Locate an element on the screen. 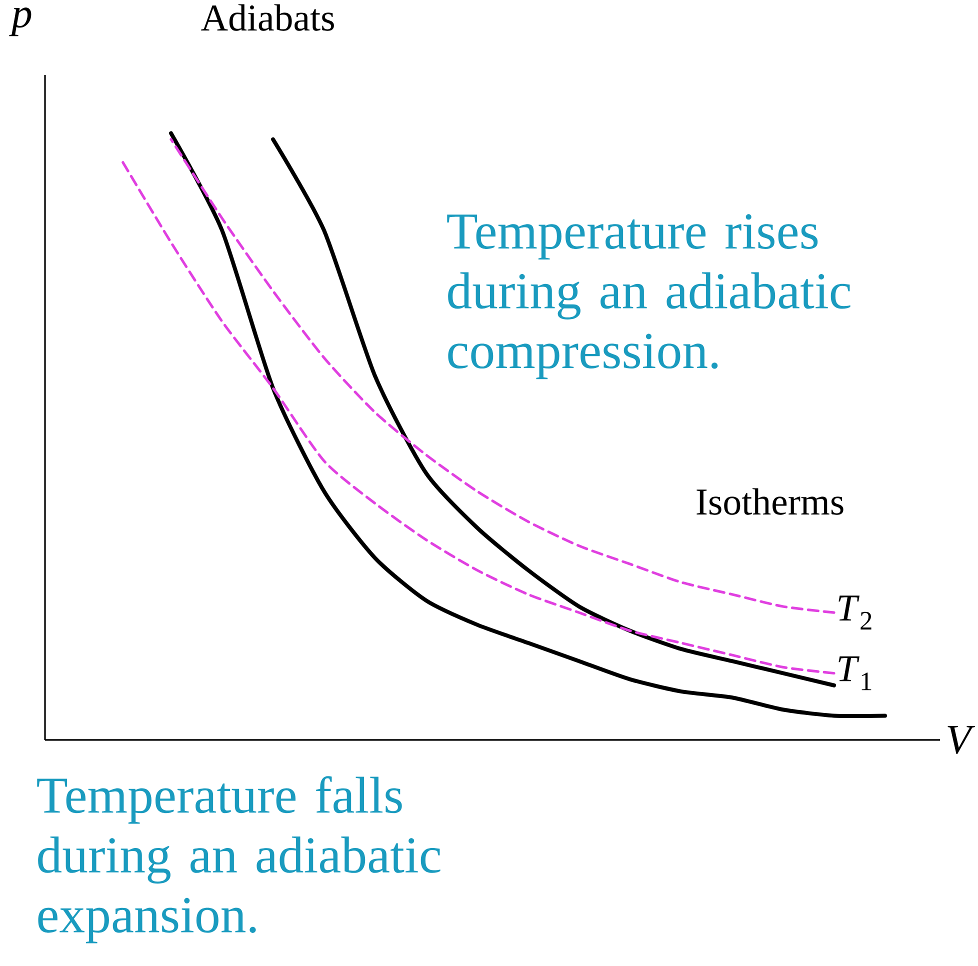 Image resolution: width=978 pixels, height=966 pixels. series-label: T$_{2}$ is located at coordinates (855, 613).